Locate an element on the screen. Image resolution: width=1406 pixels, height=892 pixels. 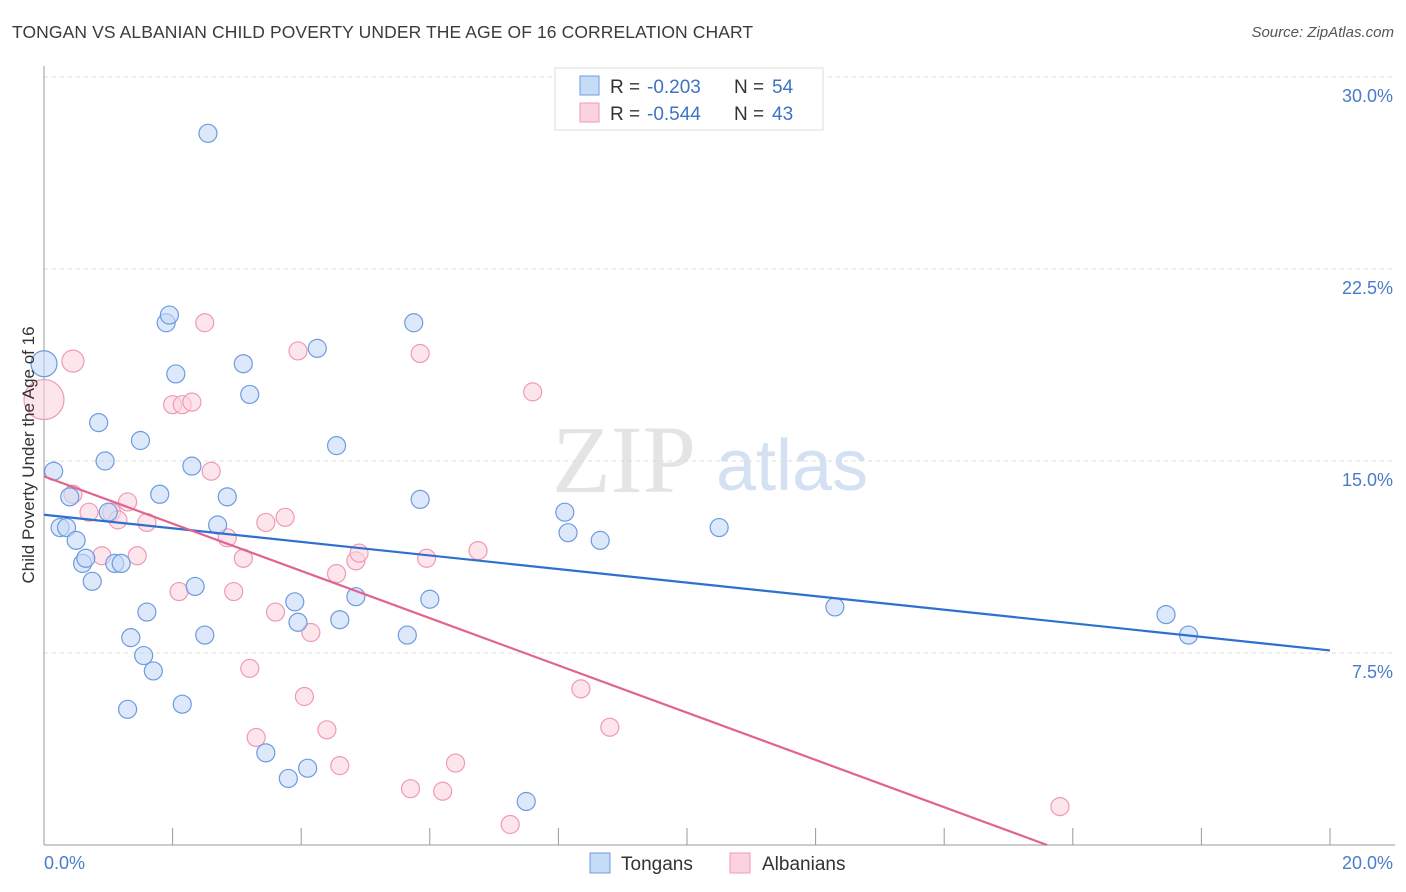
tongans-trend-line is located at coordinates (687, 582).